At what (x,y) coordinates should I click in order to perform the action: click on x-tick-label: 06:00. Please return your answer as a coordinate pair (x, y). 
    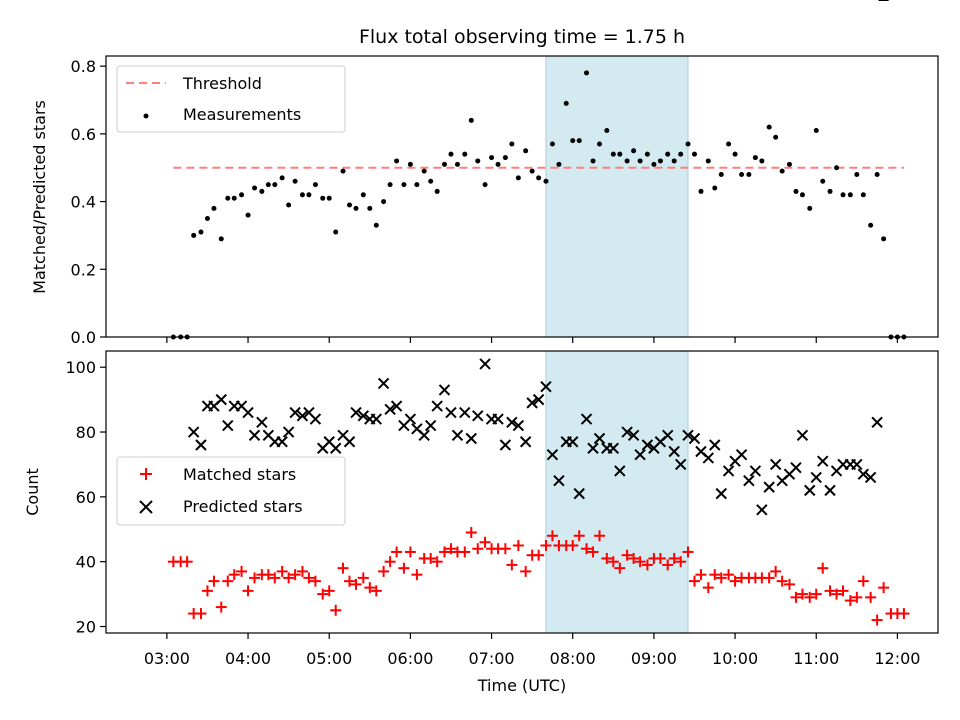
    Looking at the image, I should click on (410, 658).